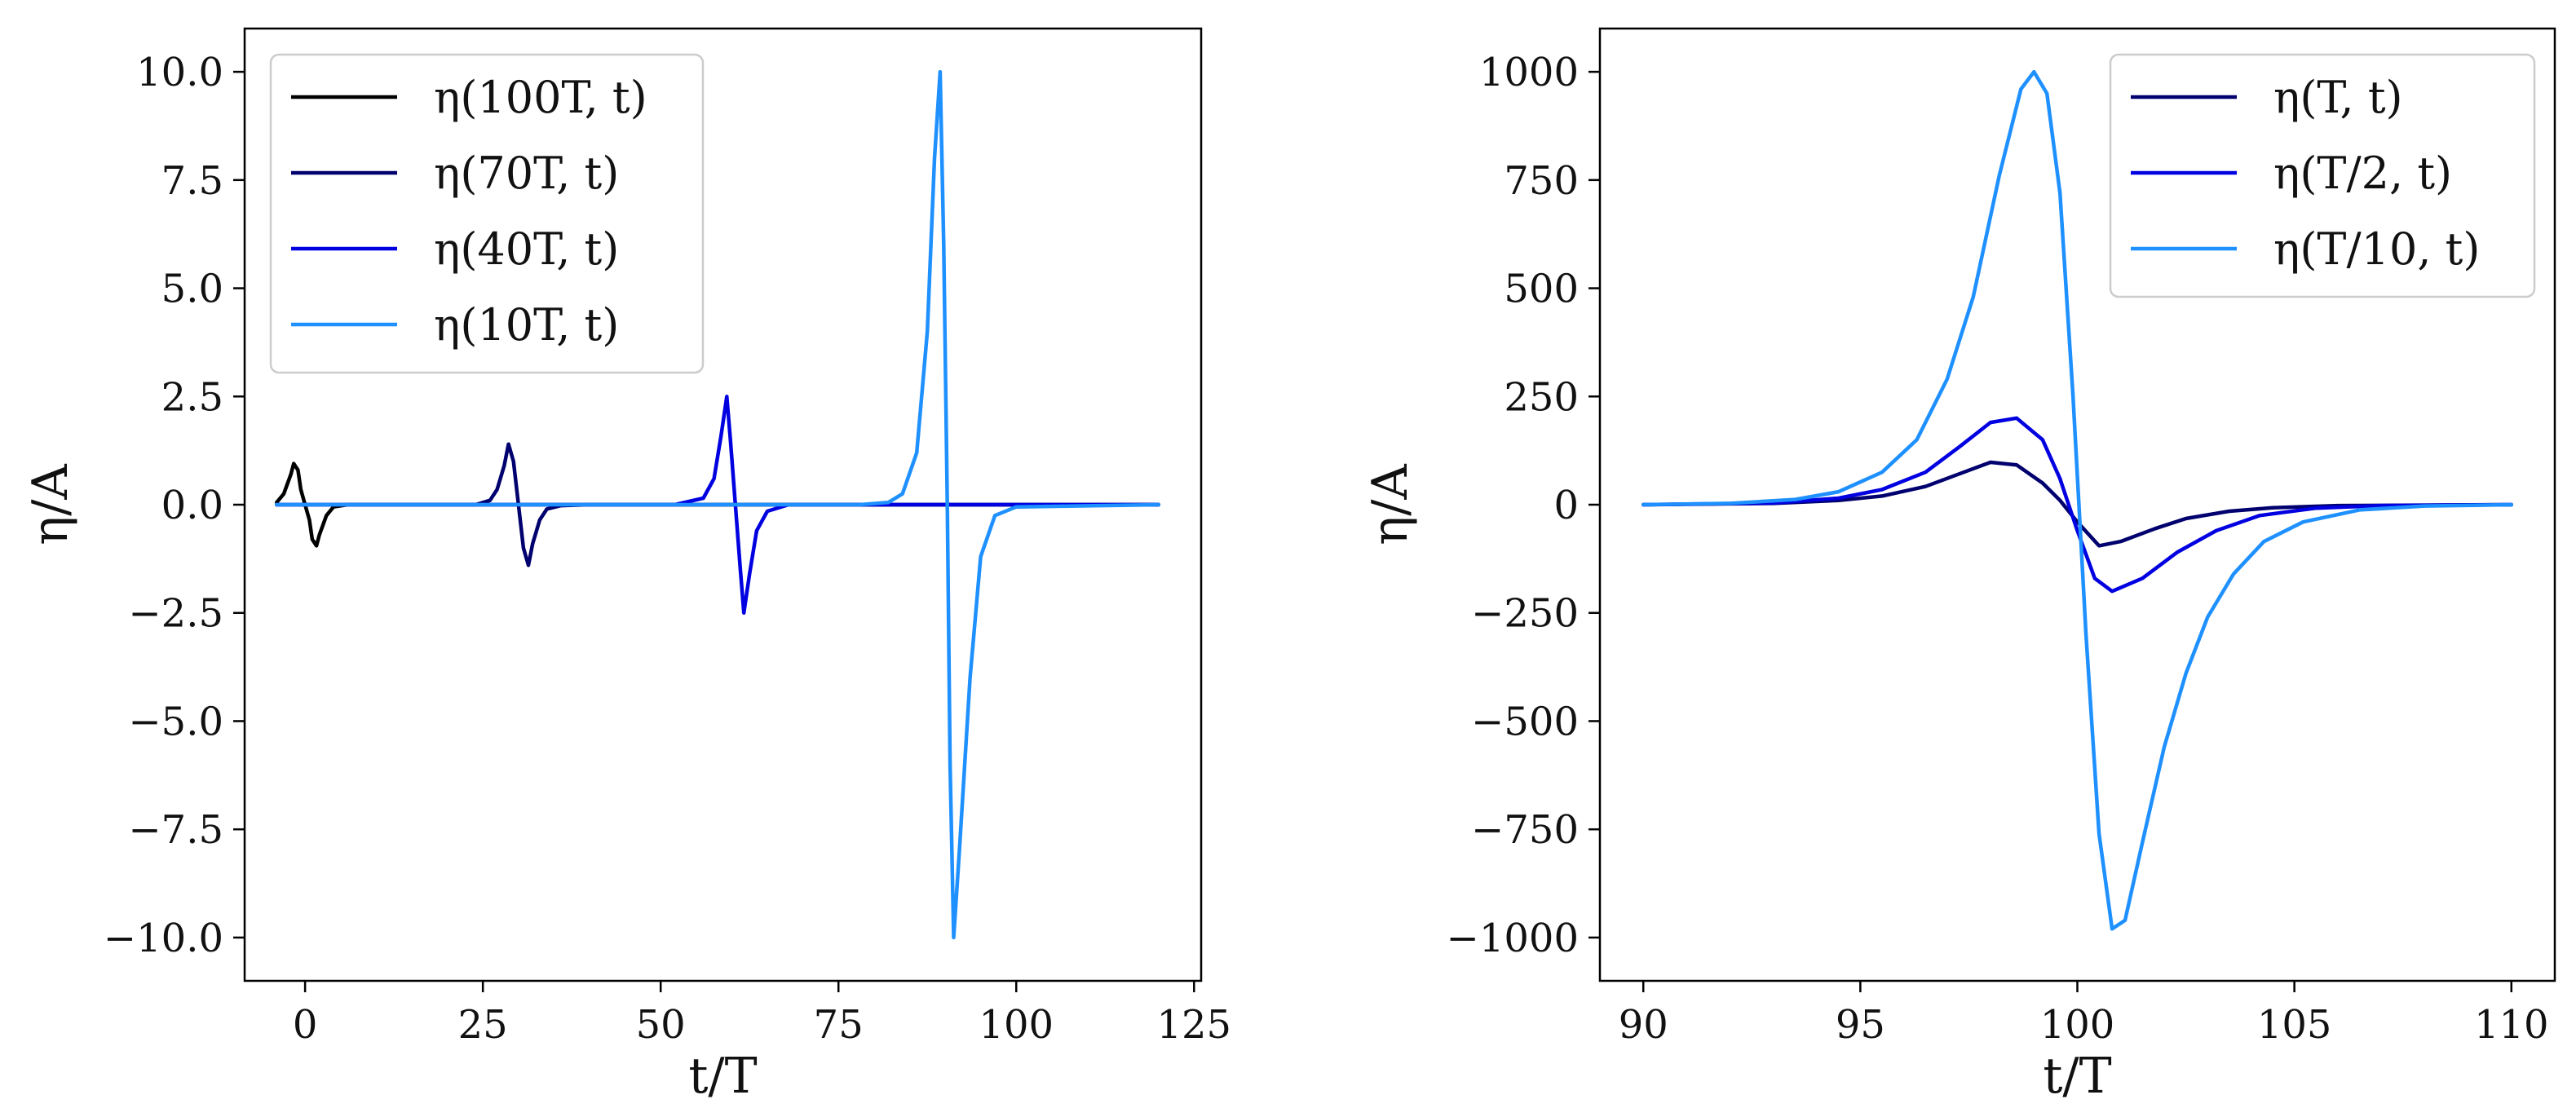  Describe the element at coordinates (175, 722) in the screenshot. I see `y-tick-label: −5.0` at that location.